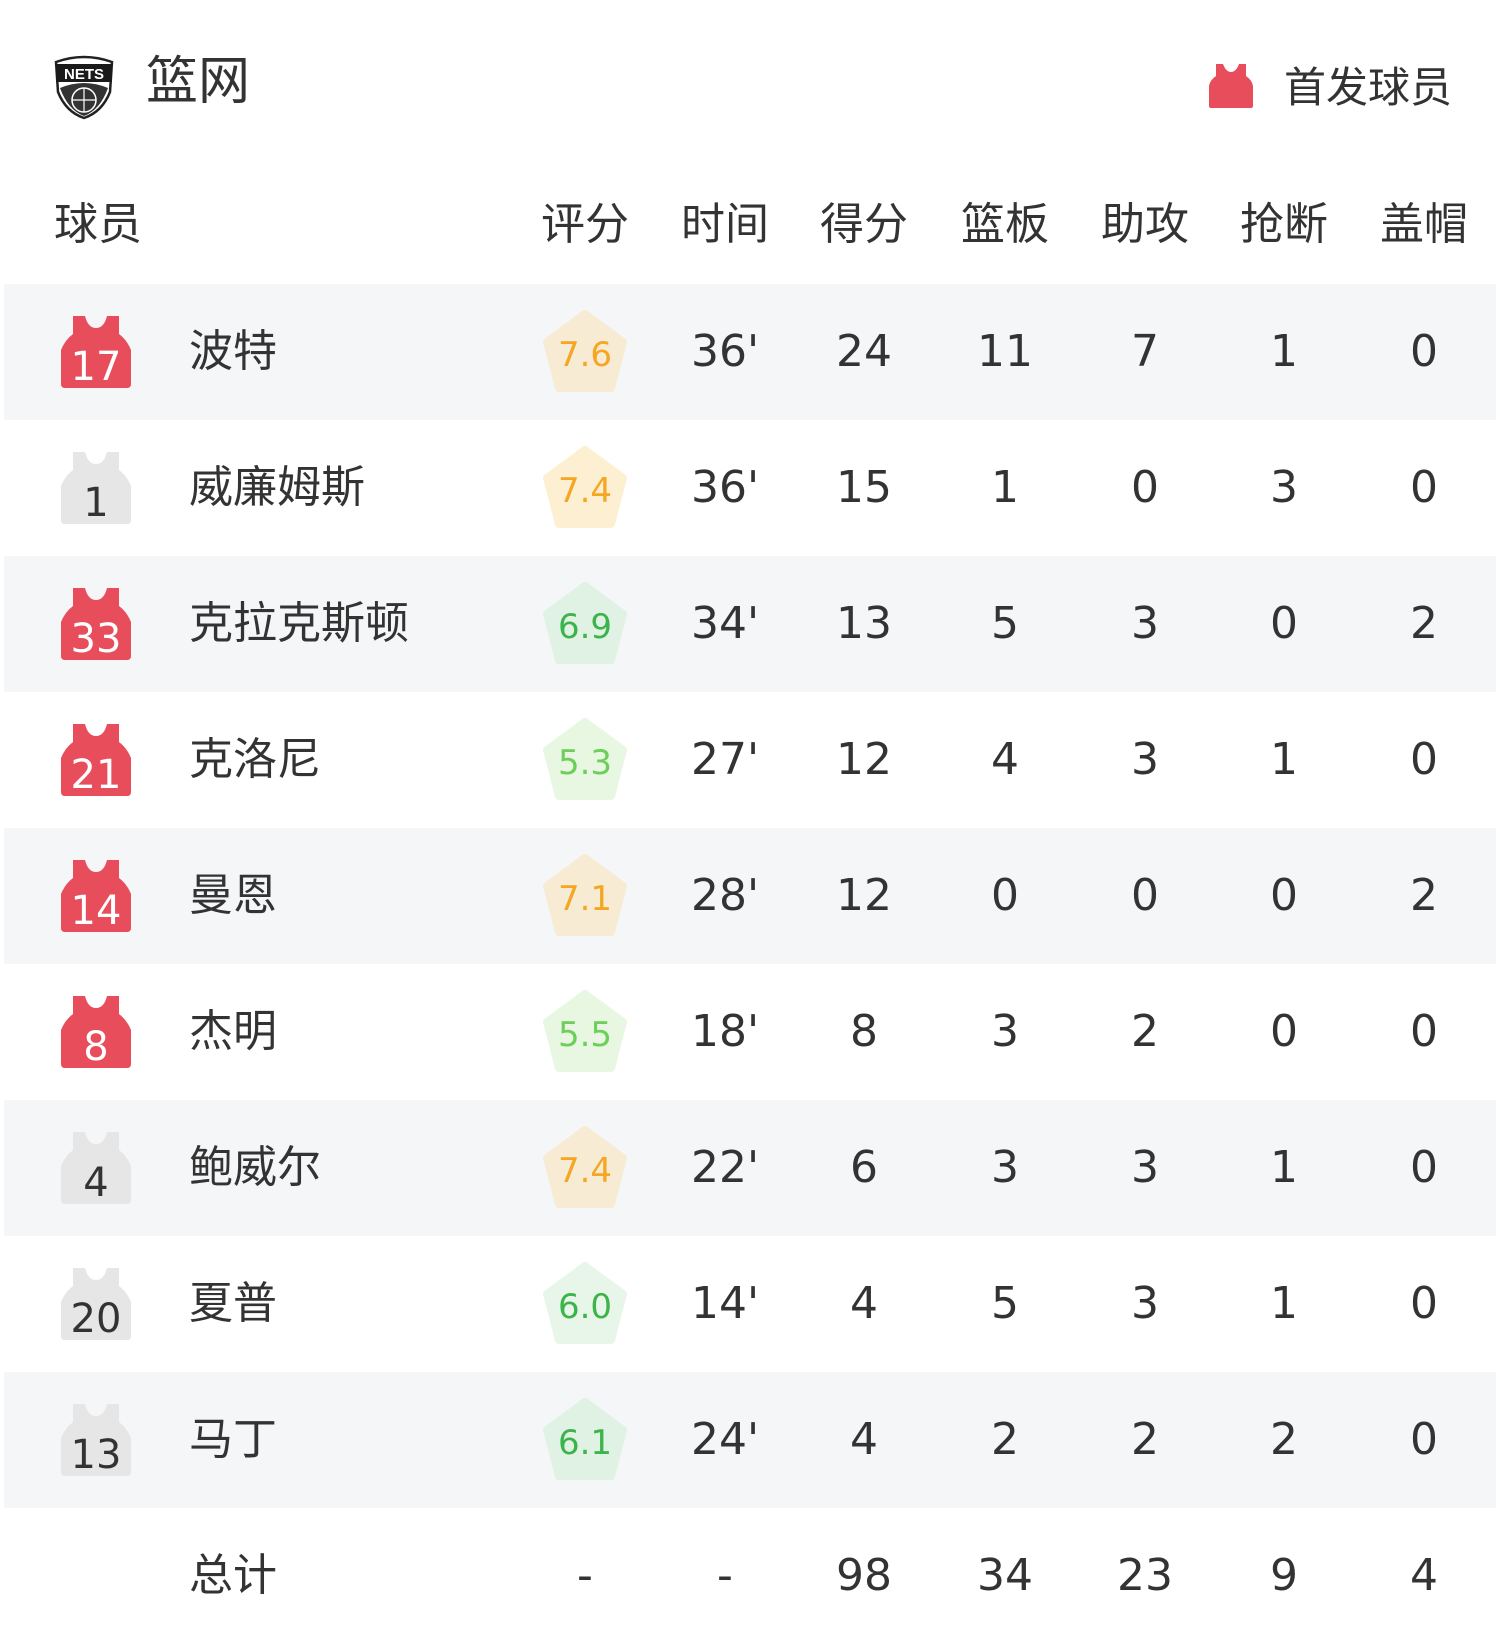 This screenshot has width=1500, height=1648. I want to click on jersey-number: 13, so click(96, 1455).